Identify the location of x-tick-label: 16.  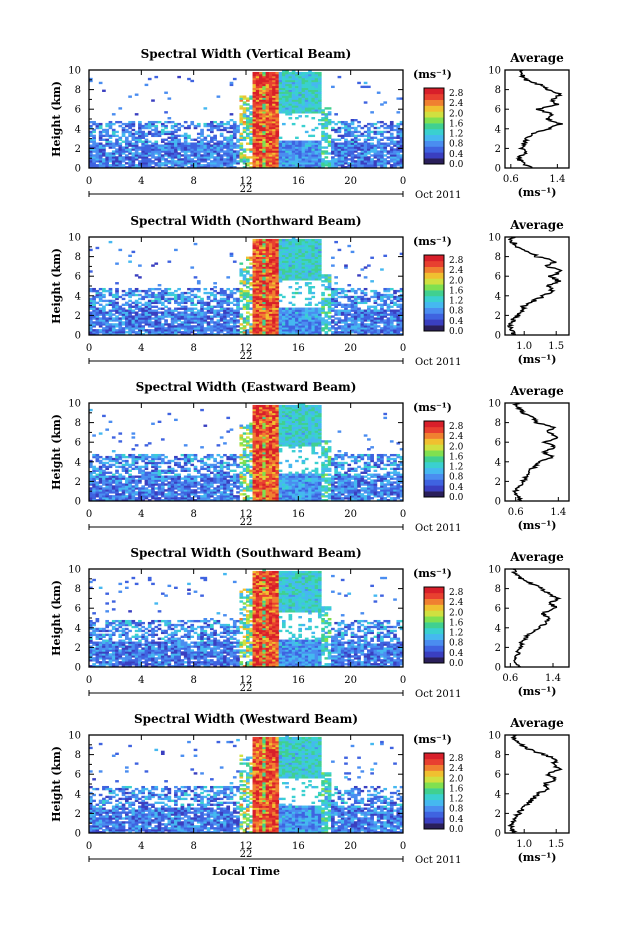
(298, 181).